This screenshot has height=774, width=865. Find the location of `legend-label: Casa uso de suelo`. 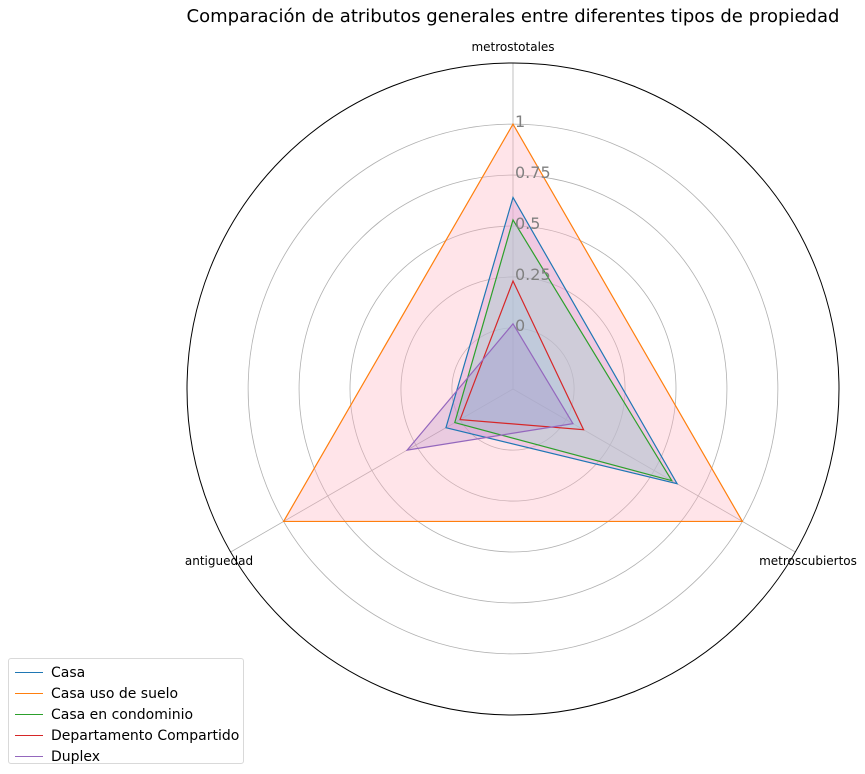

legend-label: Casa uso de suelo is located at coordinates (115, 693).